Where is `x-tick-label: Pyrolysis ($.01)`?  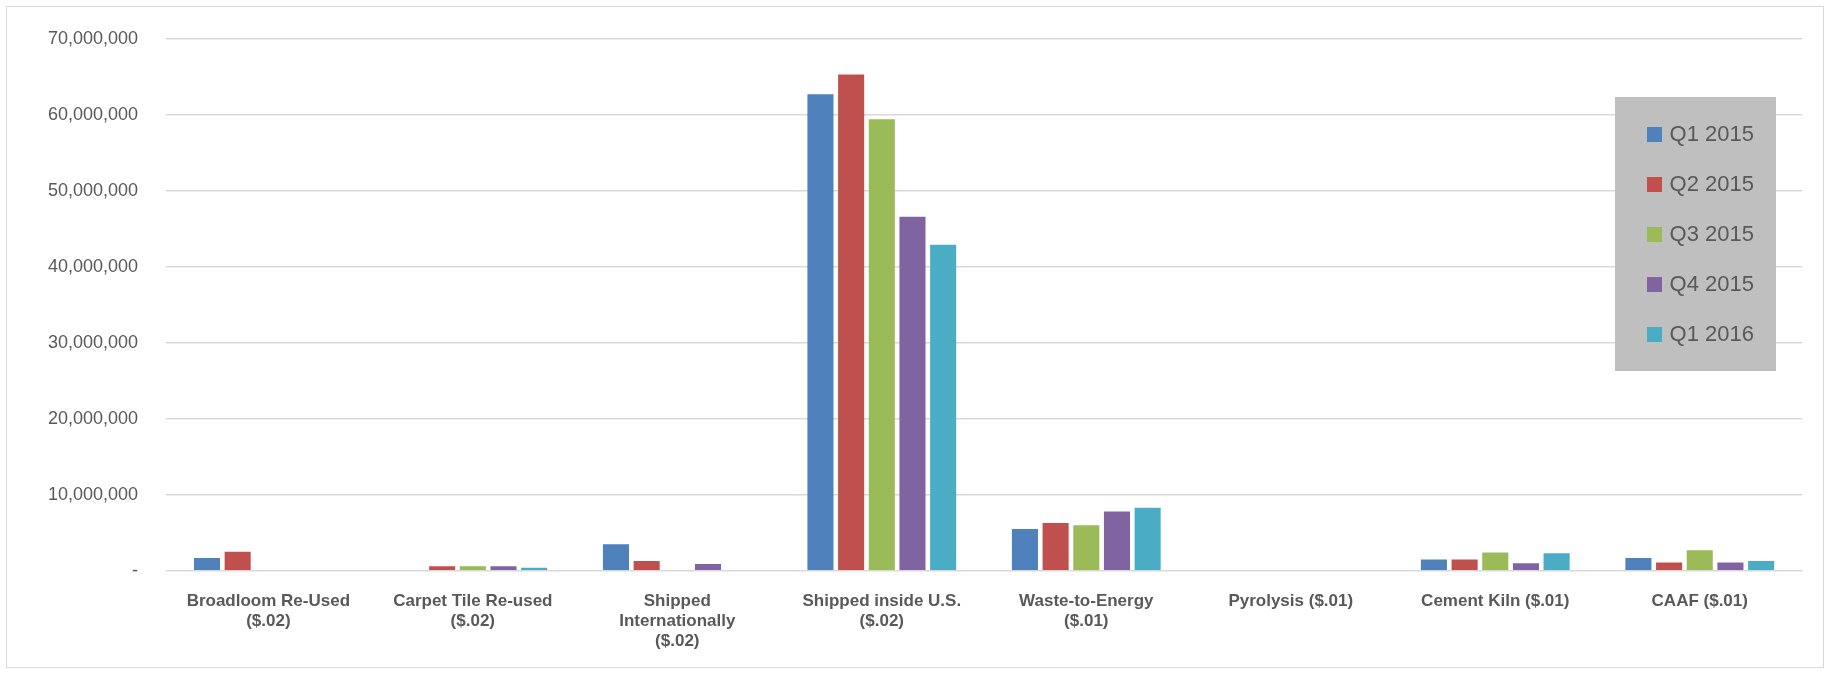 x-tick-label: Pyrolysis ($.01) is located at coordinates (1291, 600).